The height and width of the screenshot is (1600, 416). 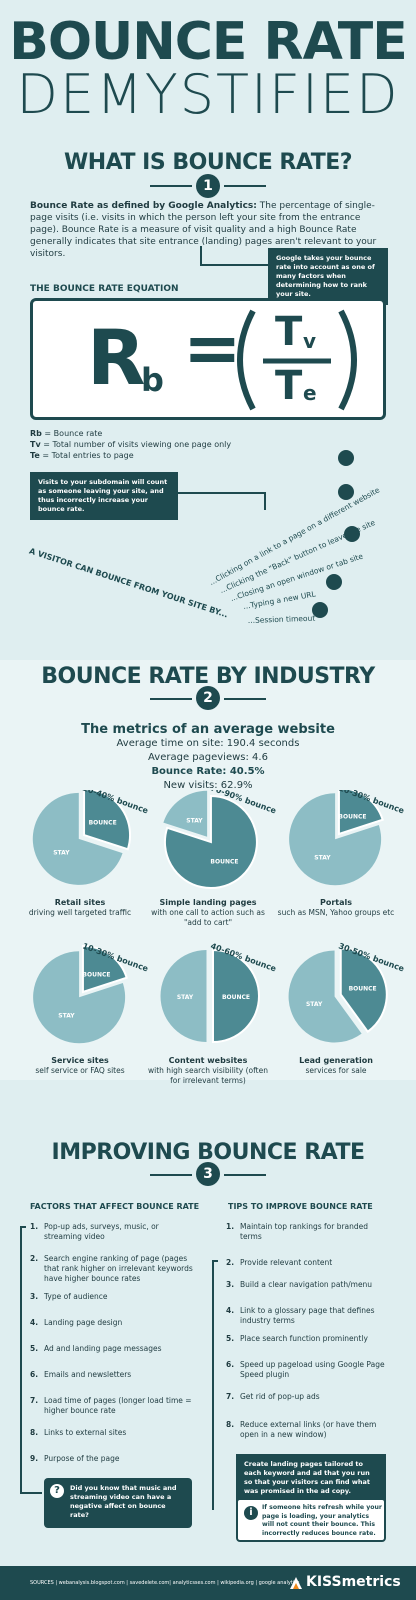 I want to click on tip-item: 2. Provide relevant content, so click(x=279, y=1262).